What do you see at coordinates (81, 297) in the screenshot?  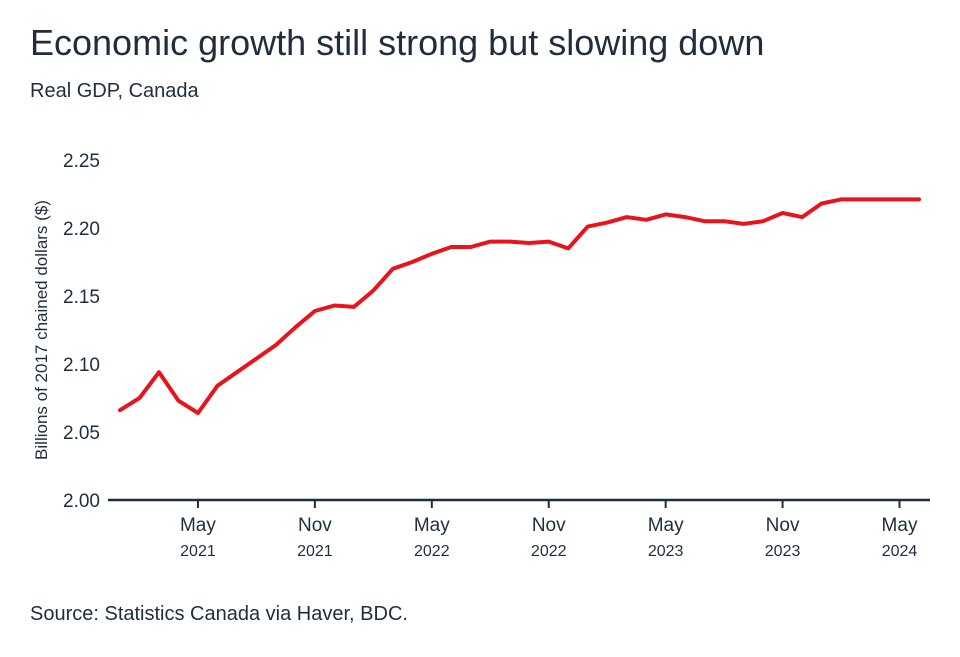 I see `y-tick-label: 2.15` at bounding box center [81, 297].